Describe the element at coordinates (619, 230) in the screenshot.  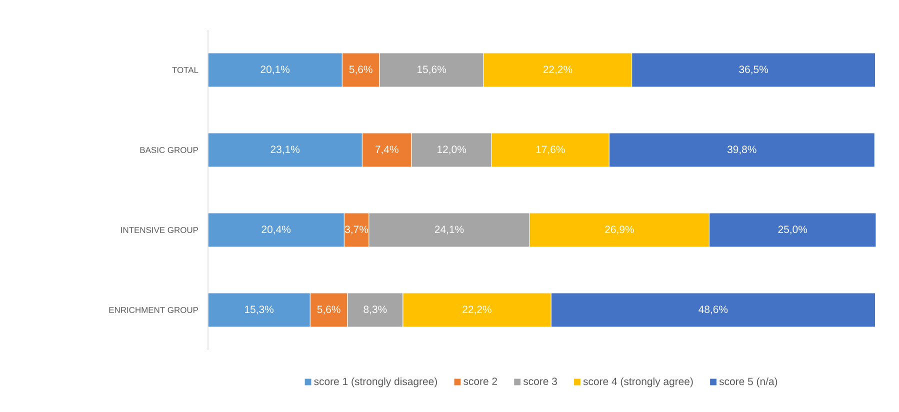
I see `data-label: 26,9%` at that location.